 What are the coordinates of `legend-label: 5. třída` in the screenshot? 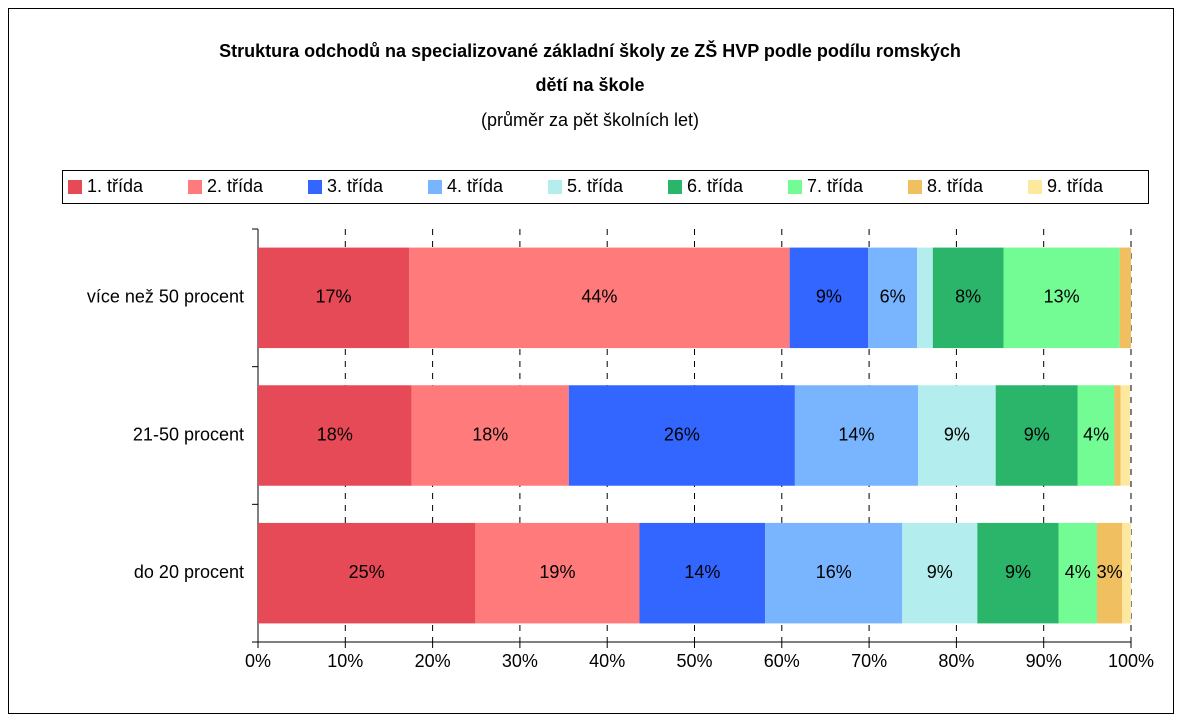 It's located at (595, 186).